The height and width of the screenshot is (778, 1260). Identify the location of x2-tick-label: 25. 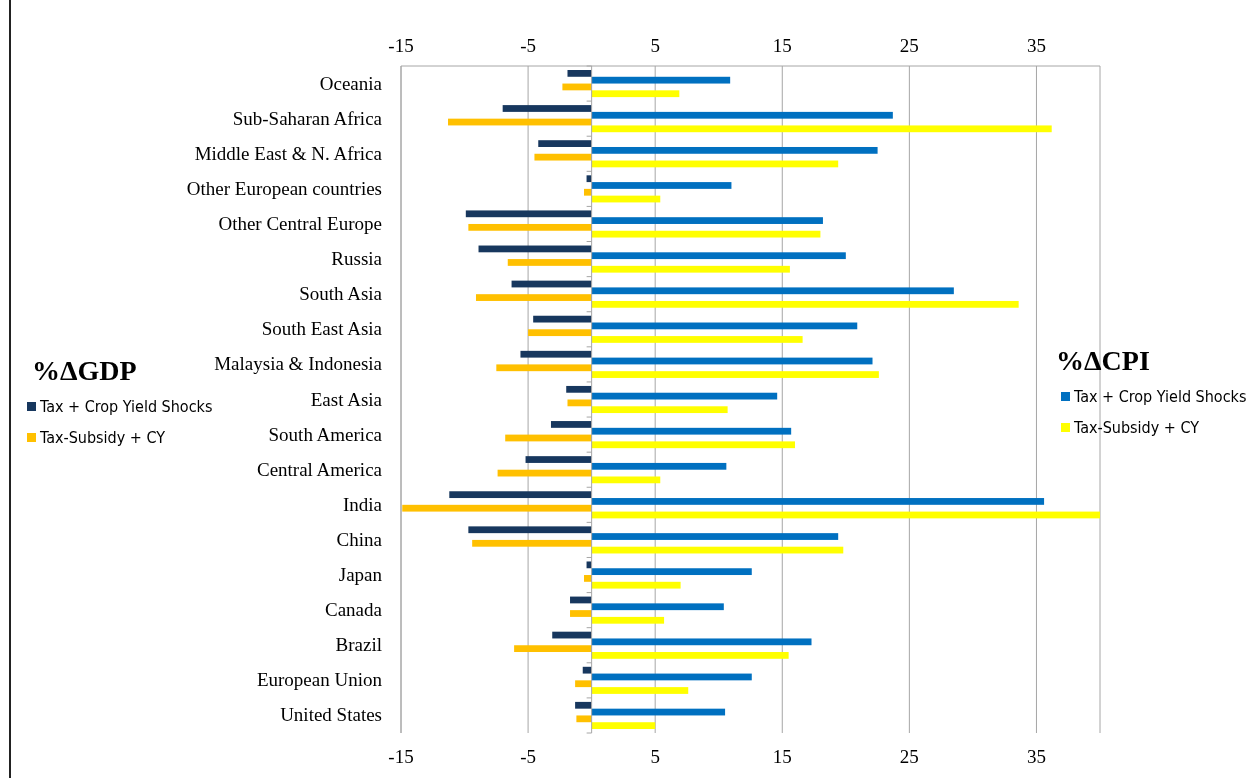
(909, 756).